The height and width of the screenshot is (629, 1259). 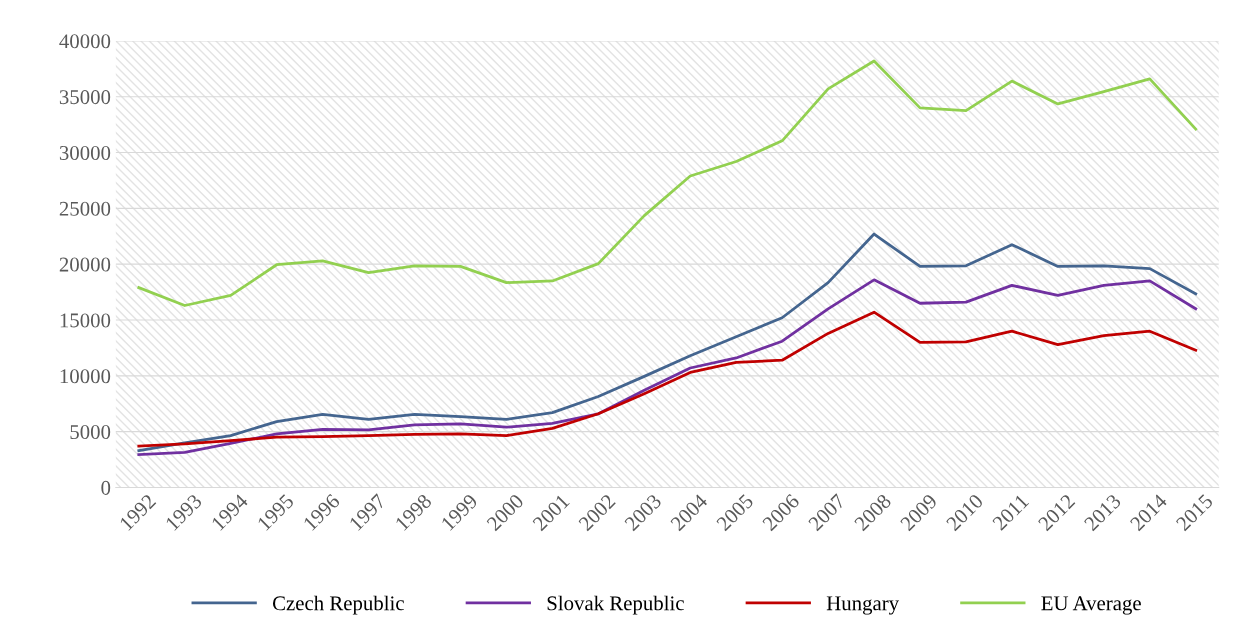 I want to click on legend-label: Hungary, so click(x=863, y=605).